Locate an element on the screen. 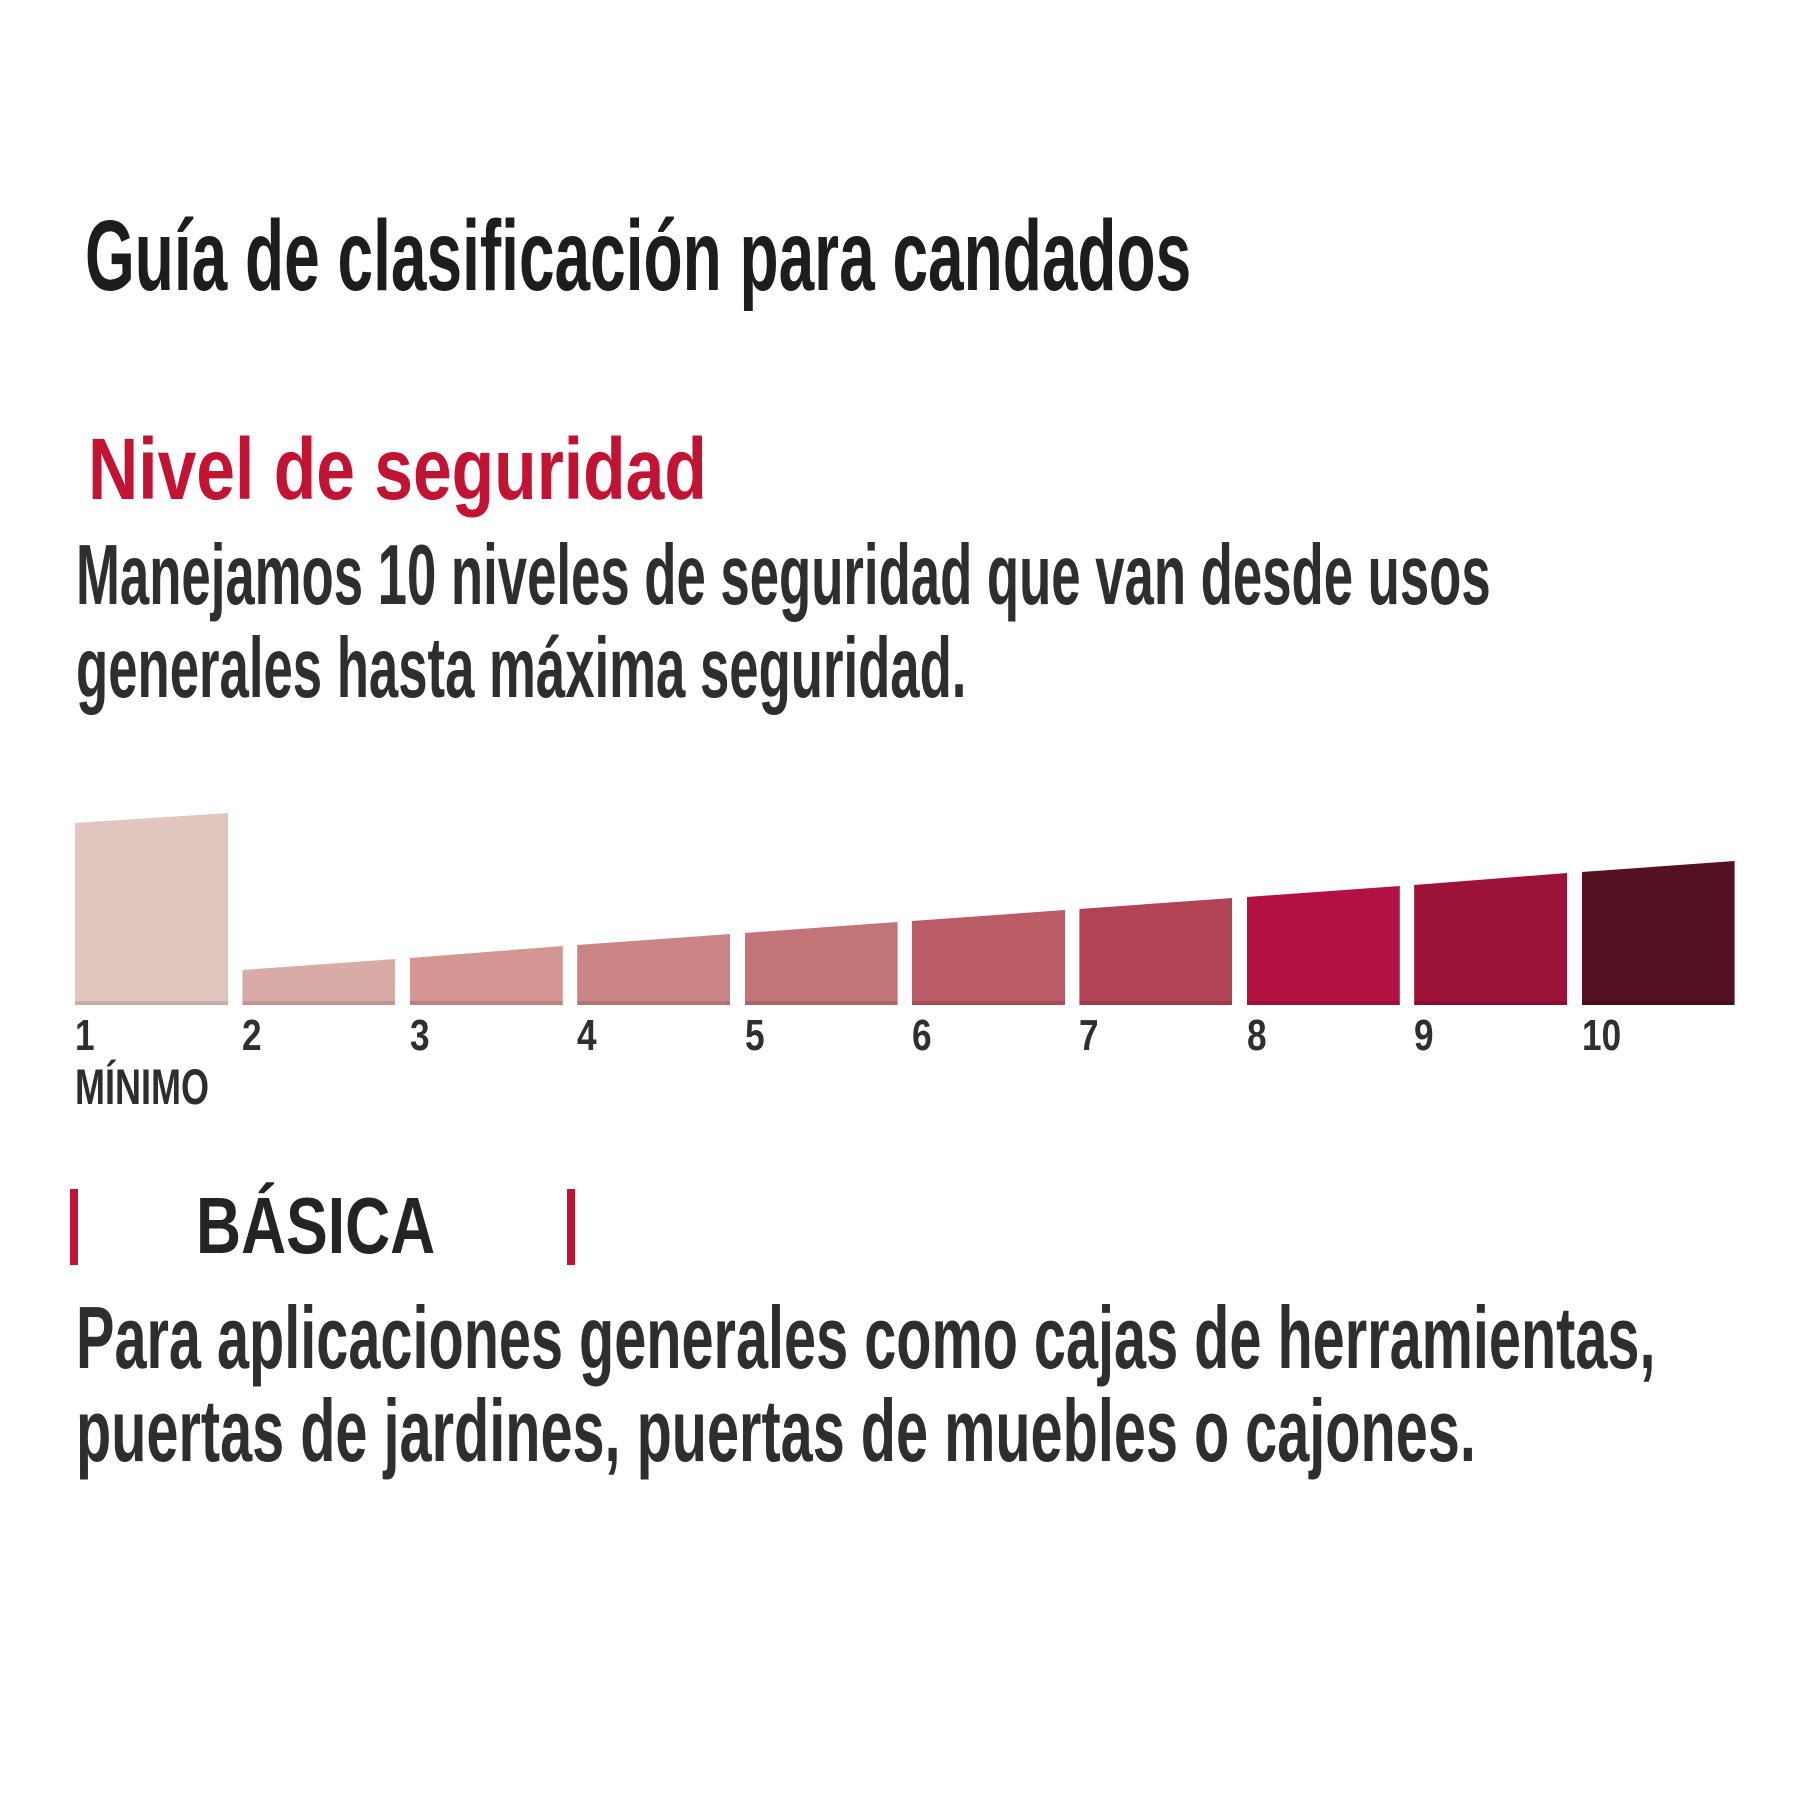 The height and width of the screenshot is (1800, 1800). page-title-text: Guía de clasificación para candados is located at coordinates (638, 256).